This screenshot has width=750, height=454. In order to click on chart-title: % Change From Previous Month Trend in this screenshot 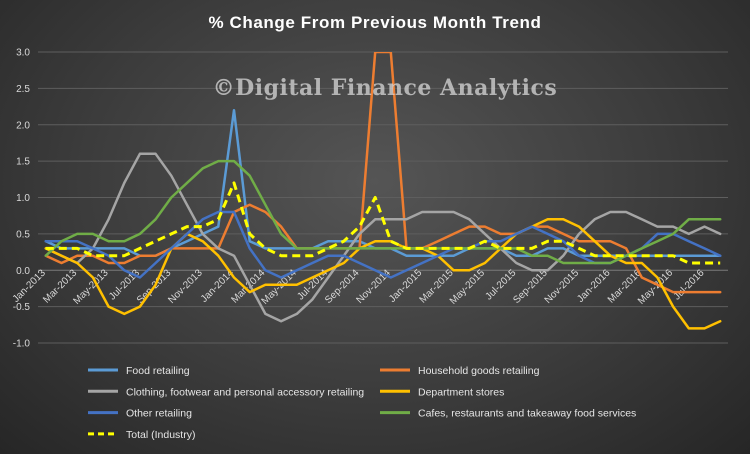, I will do `click(374, 22)`.